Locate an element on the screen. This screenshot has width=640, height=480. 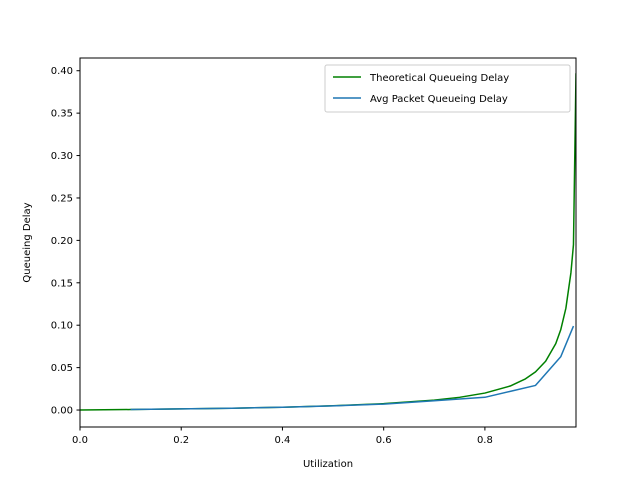
y-axis: 0.00 0.05 0.10 0.15 0.20 0.25 0.30 0.35 0.40 is located at coordinates (65, 241).